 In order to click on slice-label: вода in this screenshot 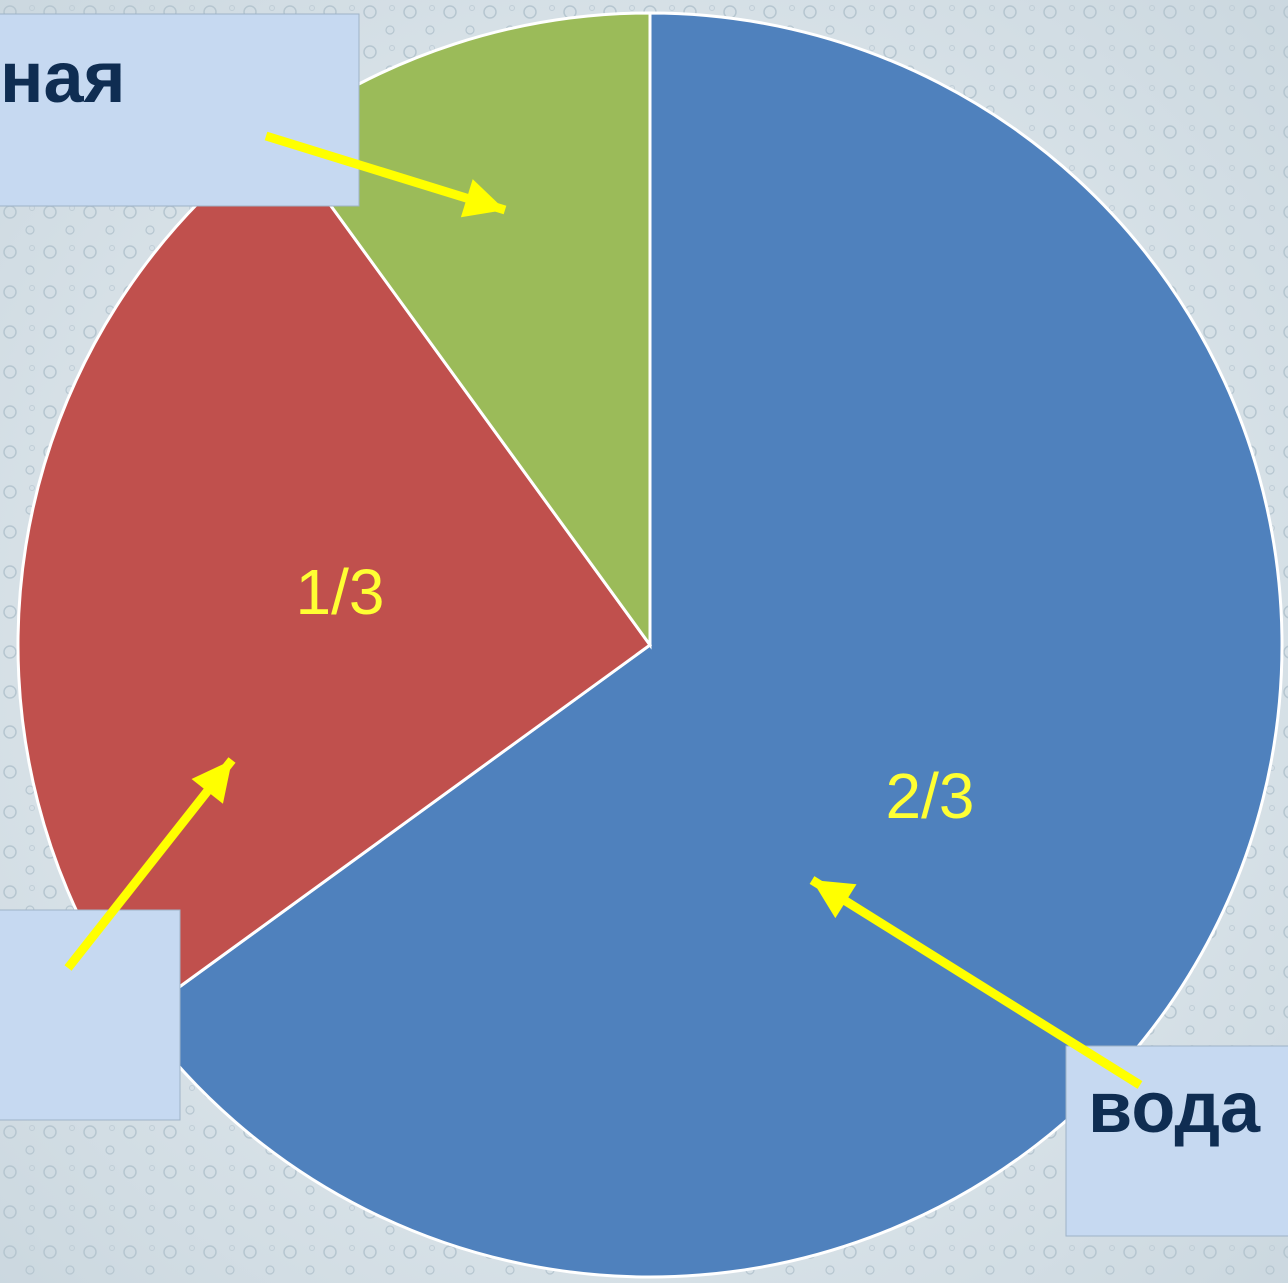, I will do `click(1174, 1108)`.